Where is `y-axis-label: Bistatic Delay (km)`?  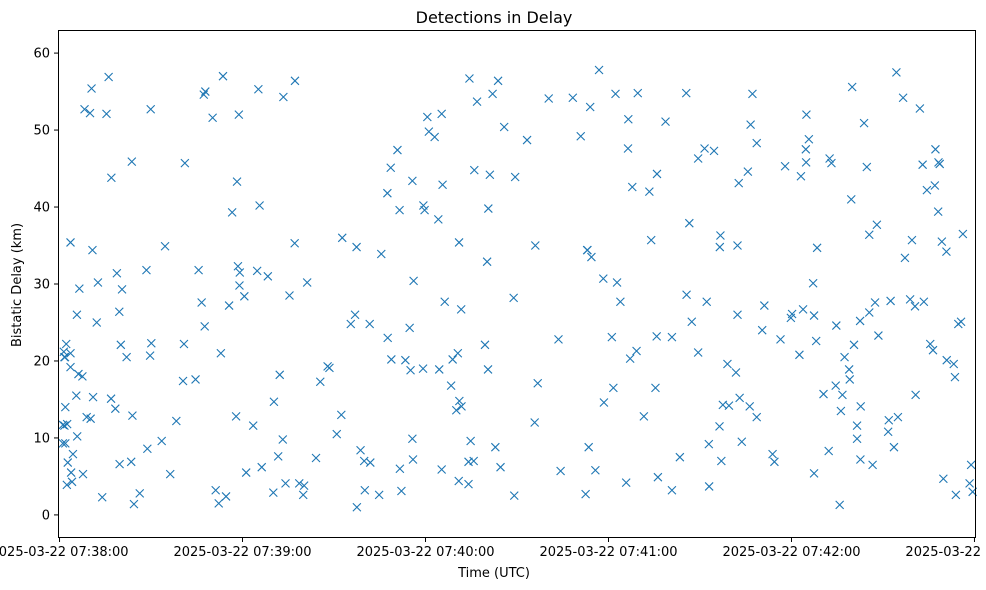 y-axis-label: Bistatic Delay (km) is located at coordinates (17, 285).